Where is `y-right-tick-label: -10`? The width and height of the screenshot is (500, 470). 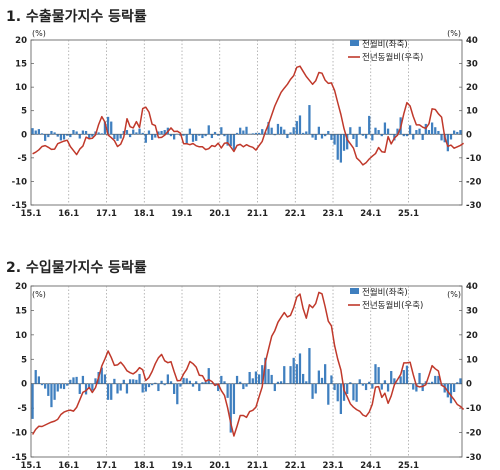
y-right-tick-label: -10 is located at coordinates (473, 159).